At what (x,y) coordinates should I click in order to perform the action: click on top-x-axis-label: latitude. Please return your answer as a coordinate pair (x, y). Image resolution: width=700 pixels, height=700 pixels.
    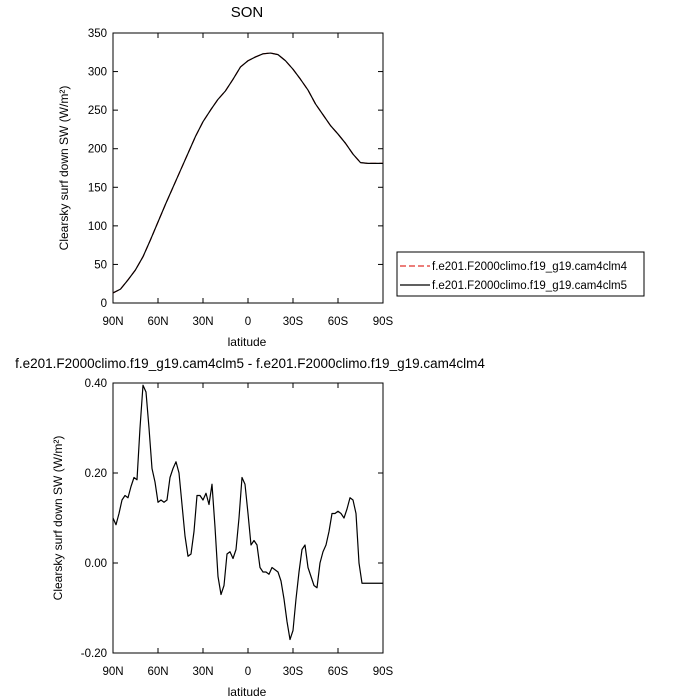
    Looking at the image, I should click on (247, 342).